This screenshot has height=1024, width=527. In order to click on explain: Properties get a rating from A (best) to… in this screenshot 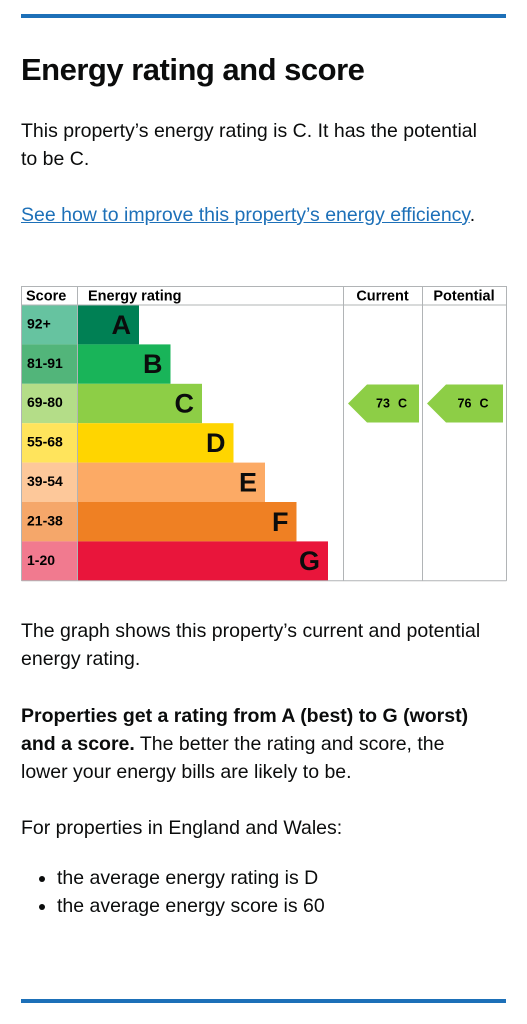, I will do `click(256, 744)`.